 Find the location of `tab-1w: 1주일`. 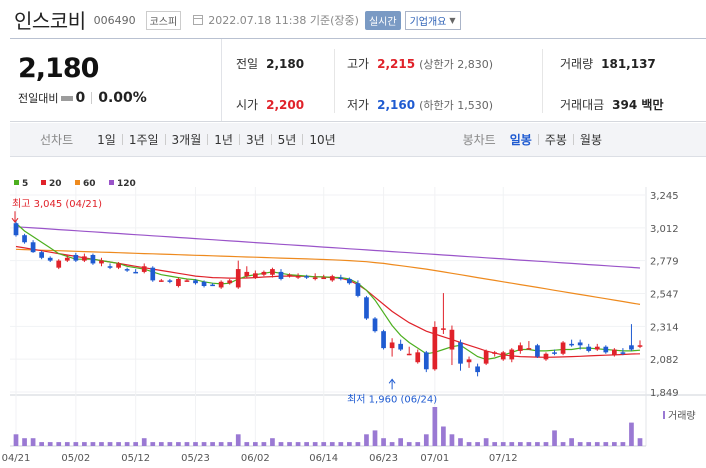

tab-1w: 1주일 is located at coordinates (143, 140).